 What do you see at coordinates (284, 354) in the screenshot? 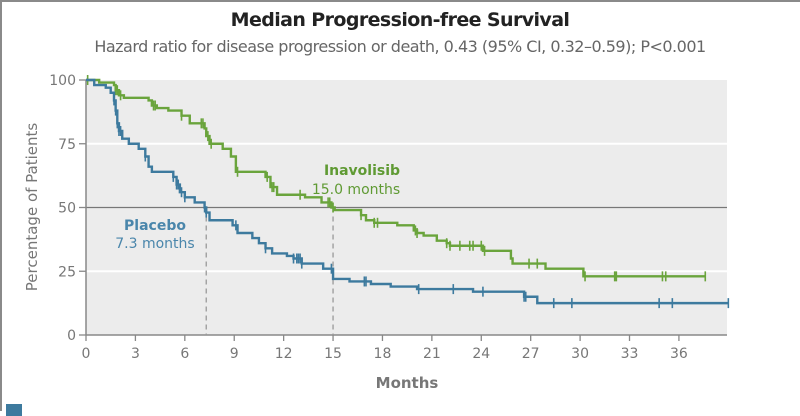
I see `x-tick-label: 12` at bounding box center [284, 354].